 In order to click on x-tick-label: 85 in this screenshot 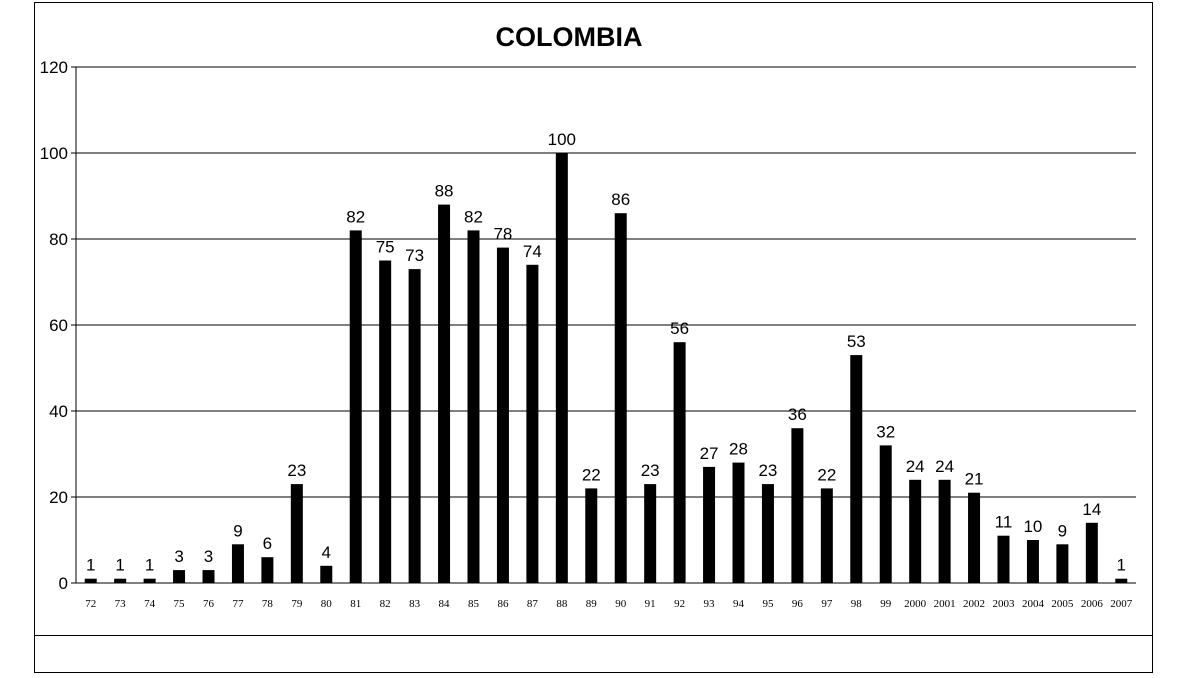, I will do `click(474, 604)`.